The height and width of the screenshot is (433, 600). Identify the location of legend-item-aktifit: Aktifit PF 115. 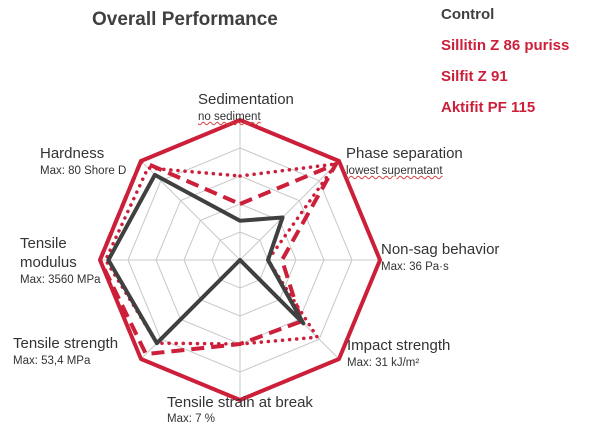
(492, 112).